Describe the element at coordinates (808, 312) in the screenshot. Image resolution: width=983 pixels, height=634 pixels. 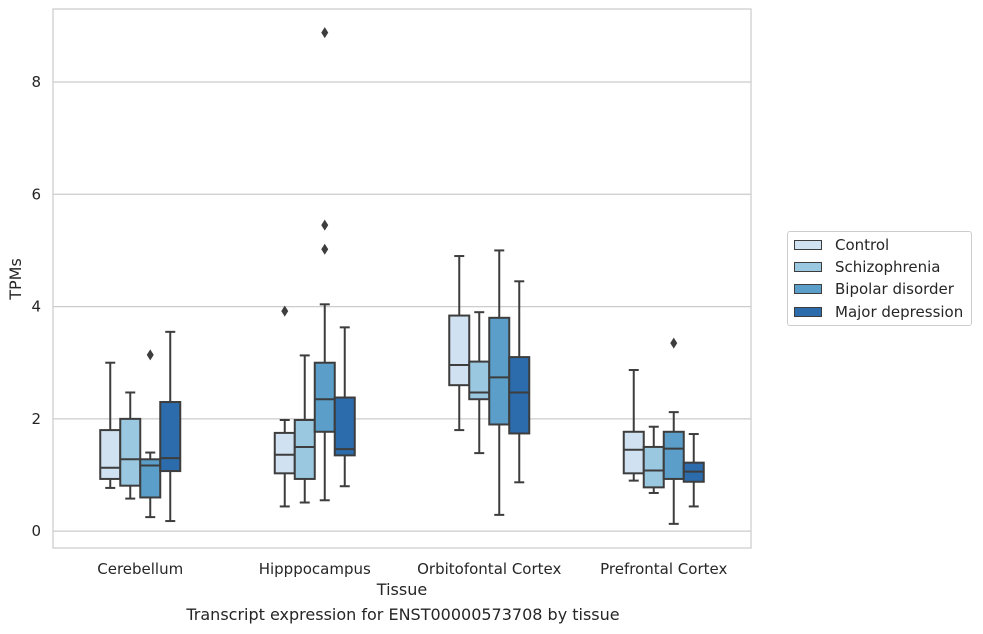
I see `legend-swatch-major-depression` at that location.